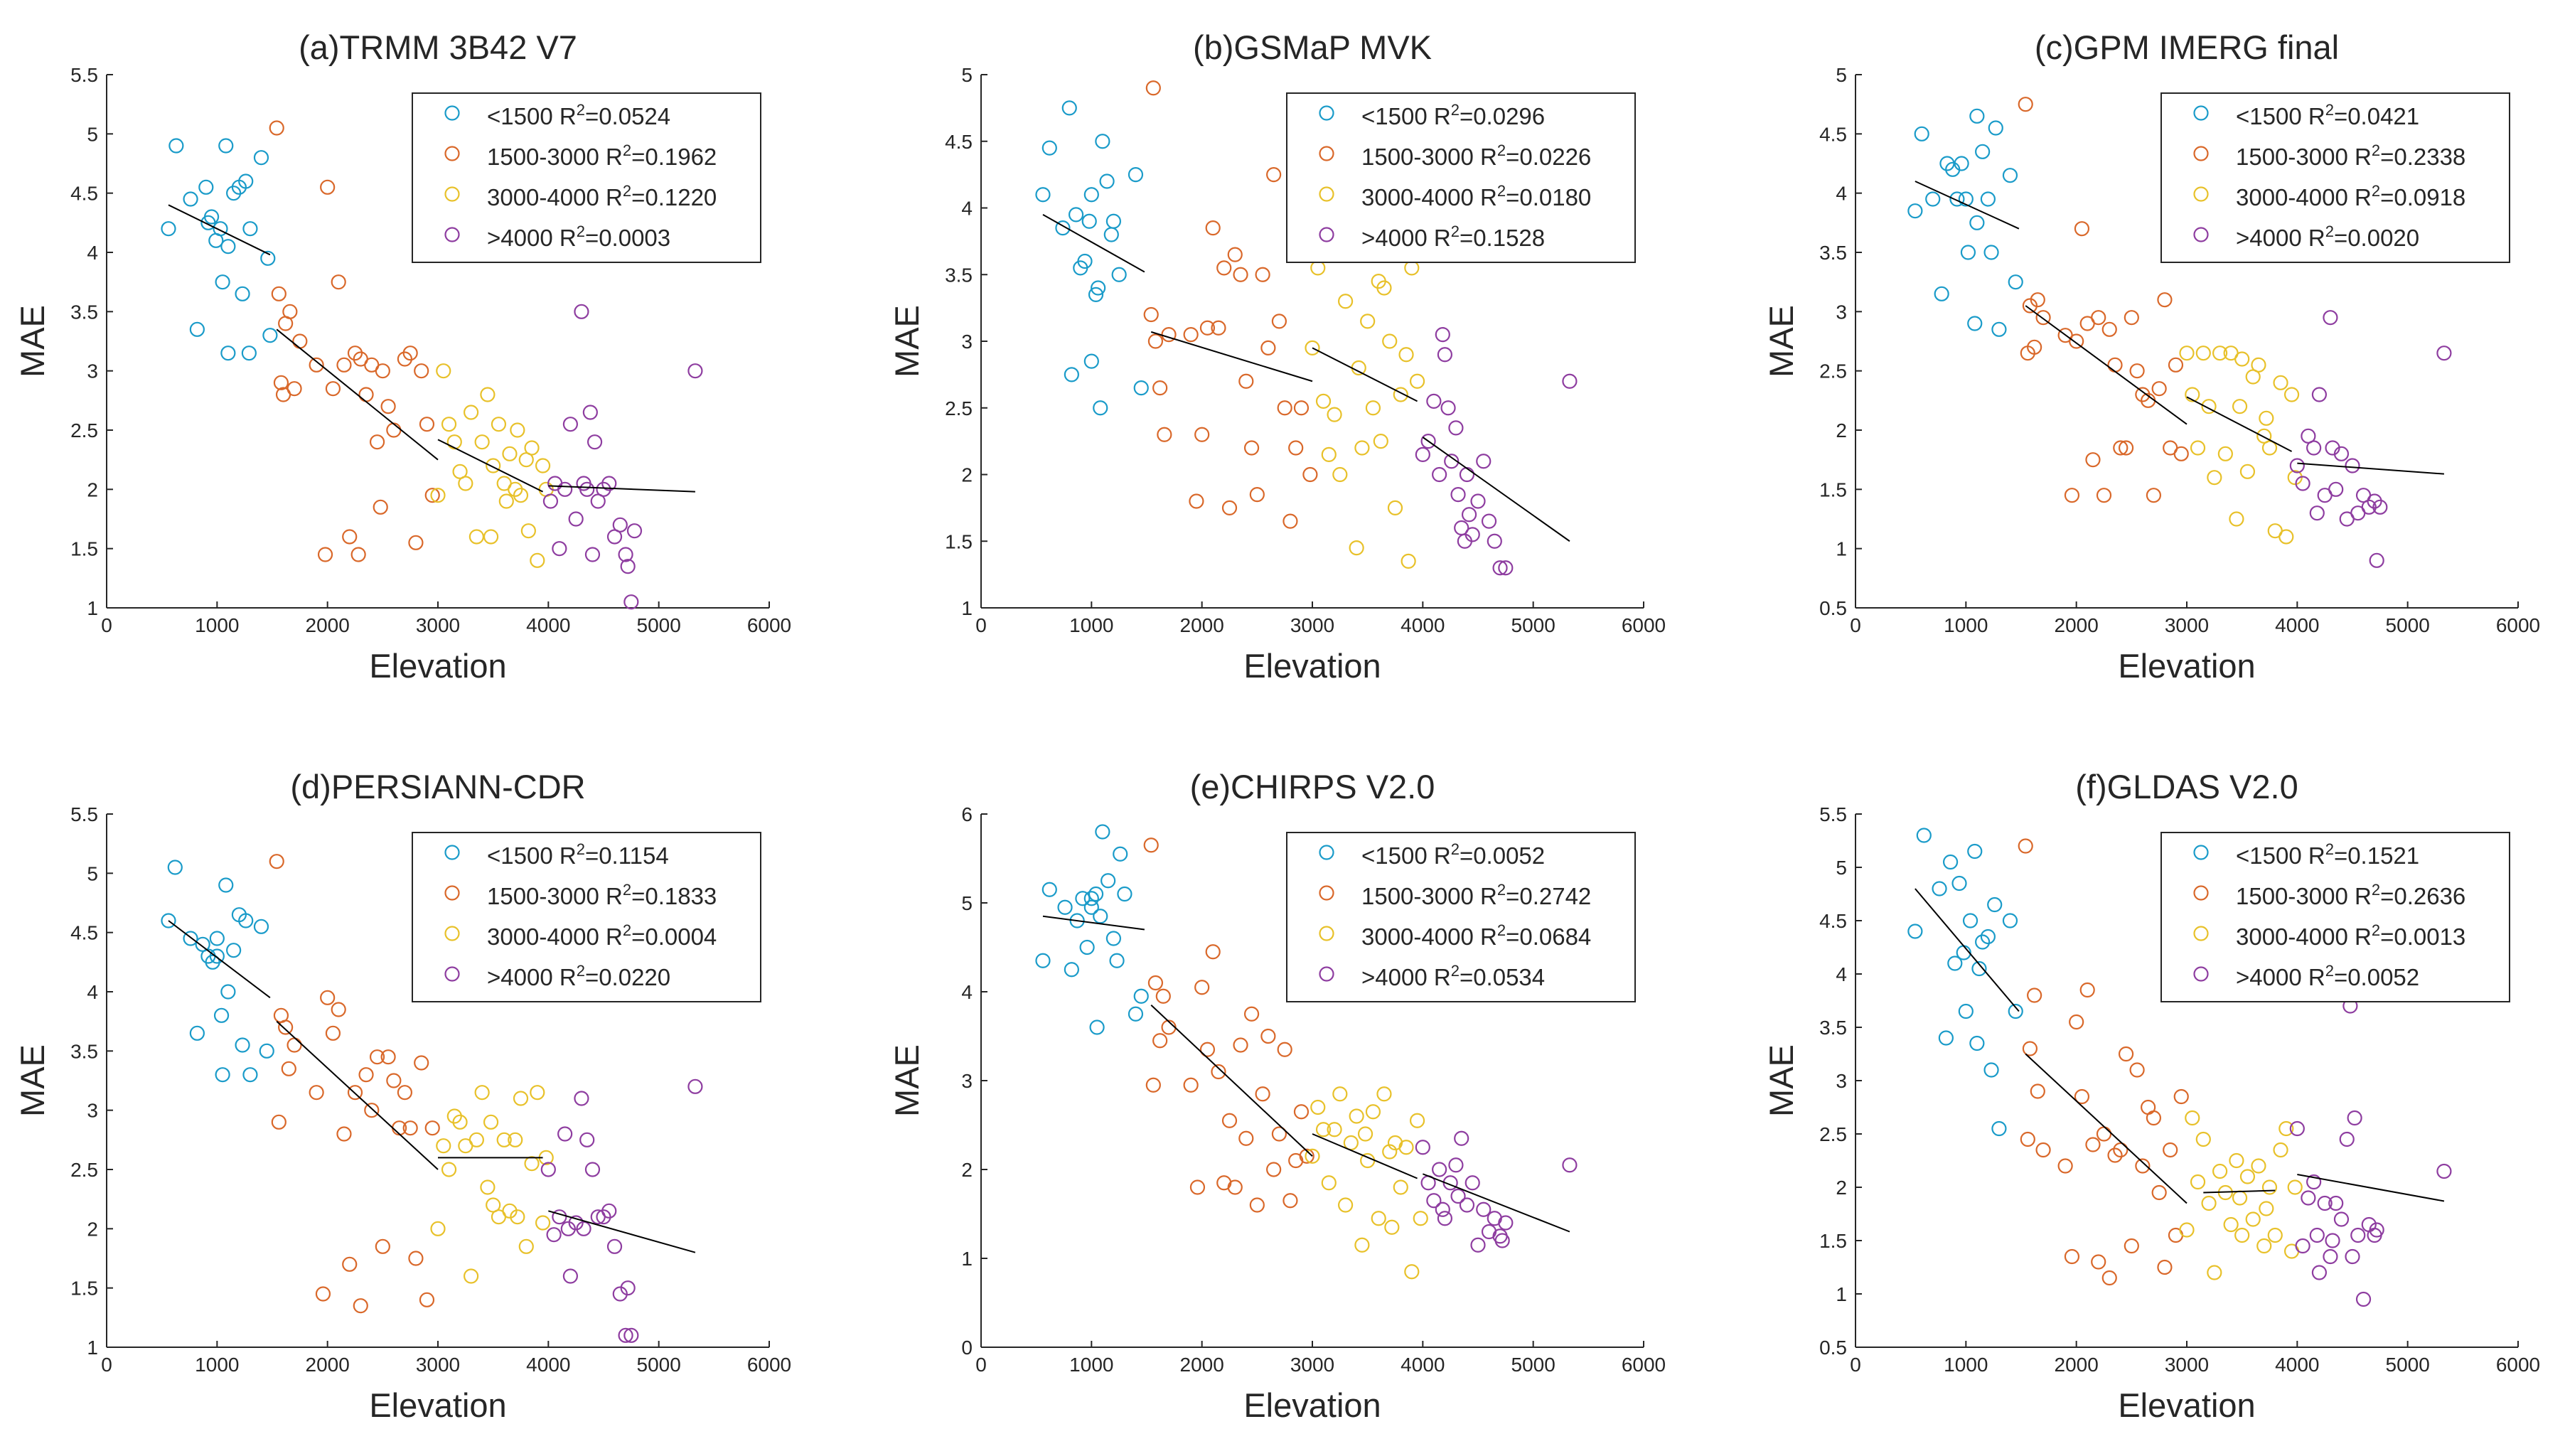 The width and height of the screenshot is (2565, 1456). I want to click on legend-entry: >4000 R2=0.0020, so click(2327, 237).